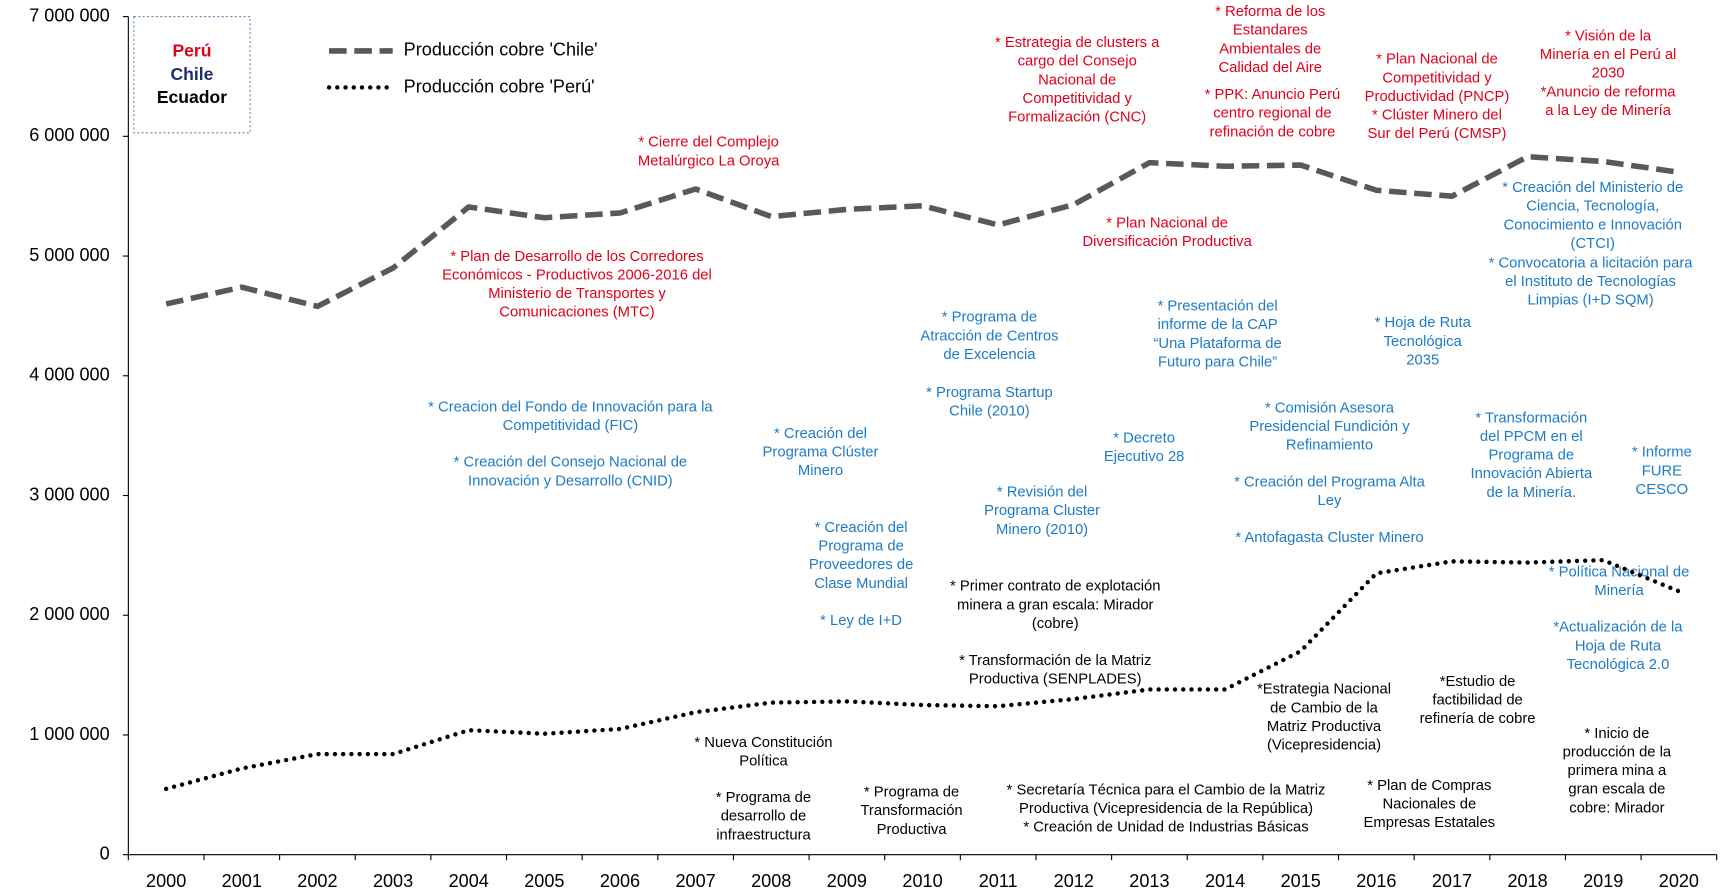  Describe the element at coordinates (1617, 752) in the screenshot. I see `annotation: producción de la` at that location.